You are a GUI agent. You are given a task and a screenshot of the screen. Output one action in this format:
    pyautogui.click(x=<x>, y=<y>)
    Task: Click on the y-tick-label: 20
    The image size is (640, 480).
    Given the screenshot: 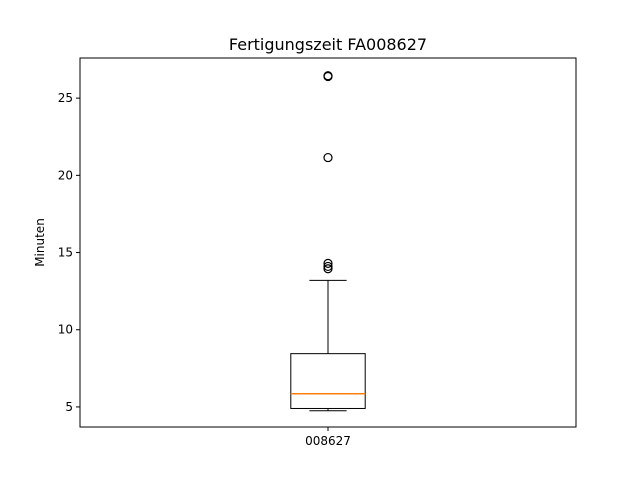 What is the action you would take?
    pyautogui.click(x=65, y=175)
    